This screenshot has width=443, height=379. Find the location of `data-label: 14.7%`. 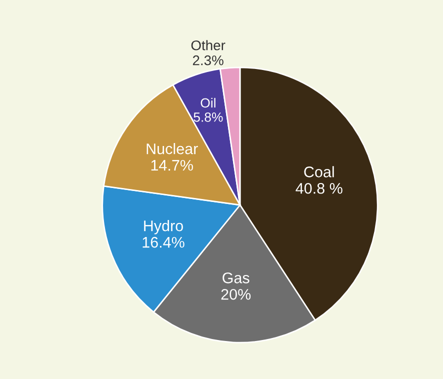

data-label: 14.7% is located at coordinates (172, 165).